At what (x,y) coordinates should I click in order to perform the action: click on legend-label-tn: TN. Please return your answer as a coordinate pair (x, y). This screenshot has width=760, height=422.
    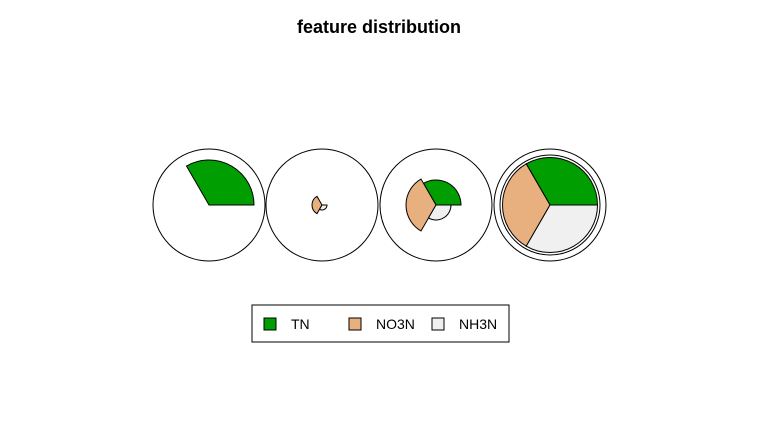
    Looking at the image, I should click on (300, 324).